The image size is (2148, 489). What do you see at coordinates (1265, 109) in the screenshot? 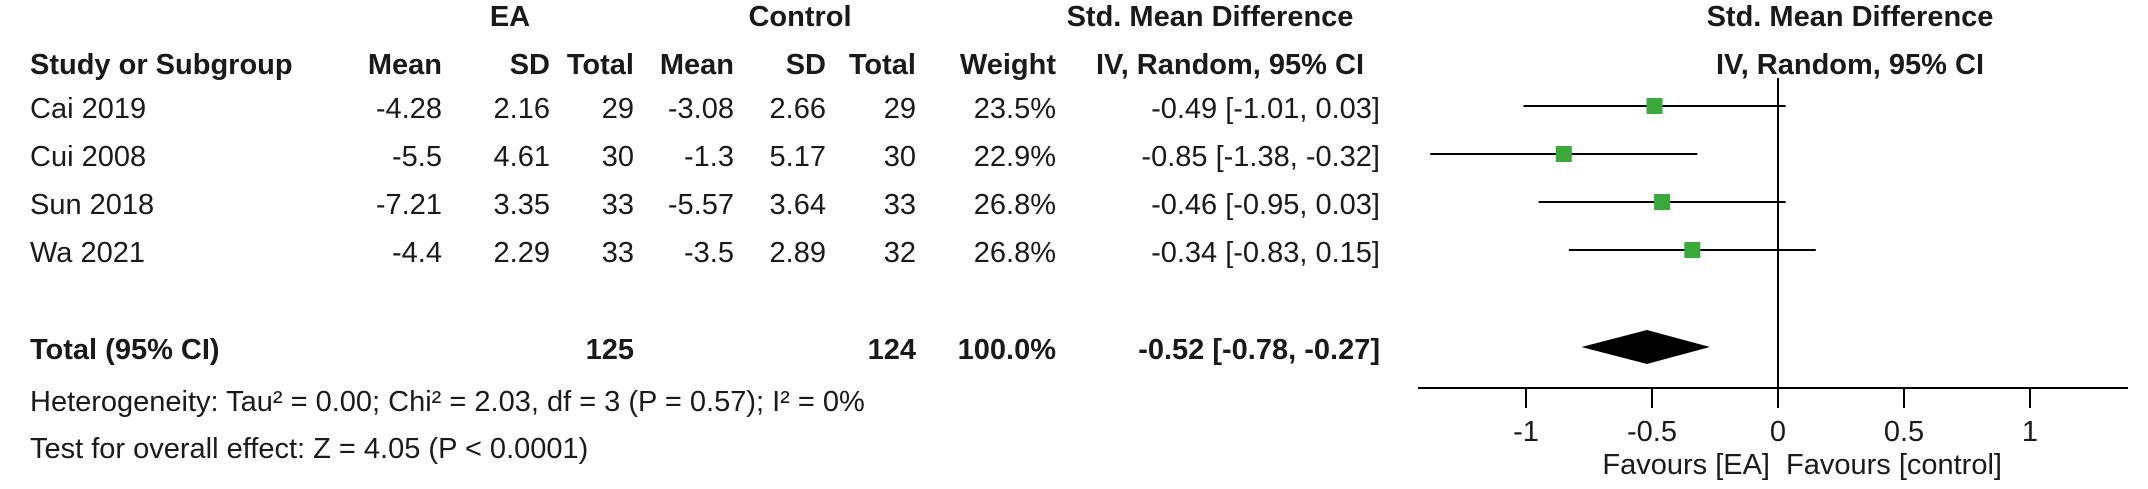
I see `effect-ci: -0.49 [-1.01, 0.03]` at bounding box center [1265, 109].